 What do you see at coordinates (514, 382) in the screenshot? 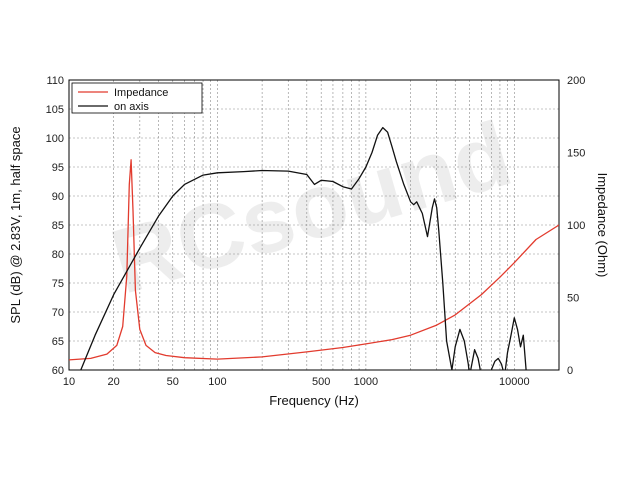
I see `x-tick-label: 10000` at bounding box center [514, 382].